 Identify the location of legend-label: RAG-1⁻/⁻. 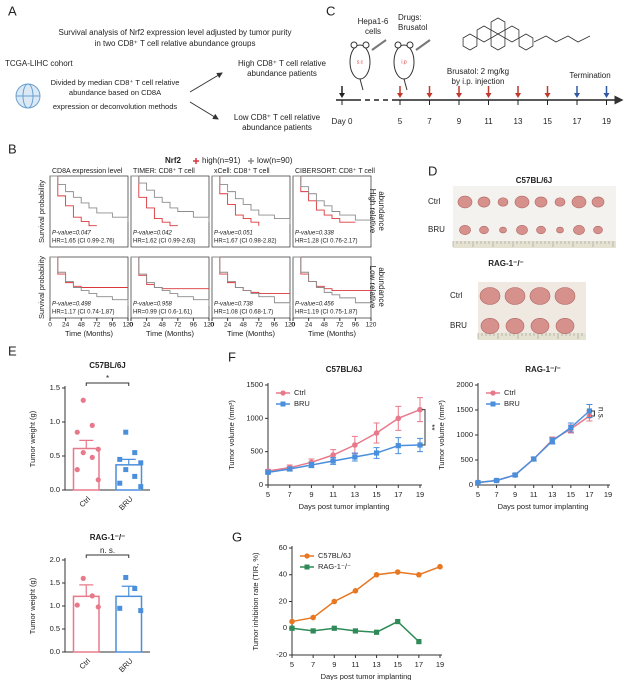
(334, 566).